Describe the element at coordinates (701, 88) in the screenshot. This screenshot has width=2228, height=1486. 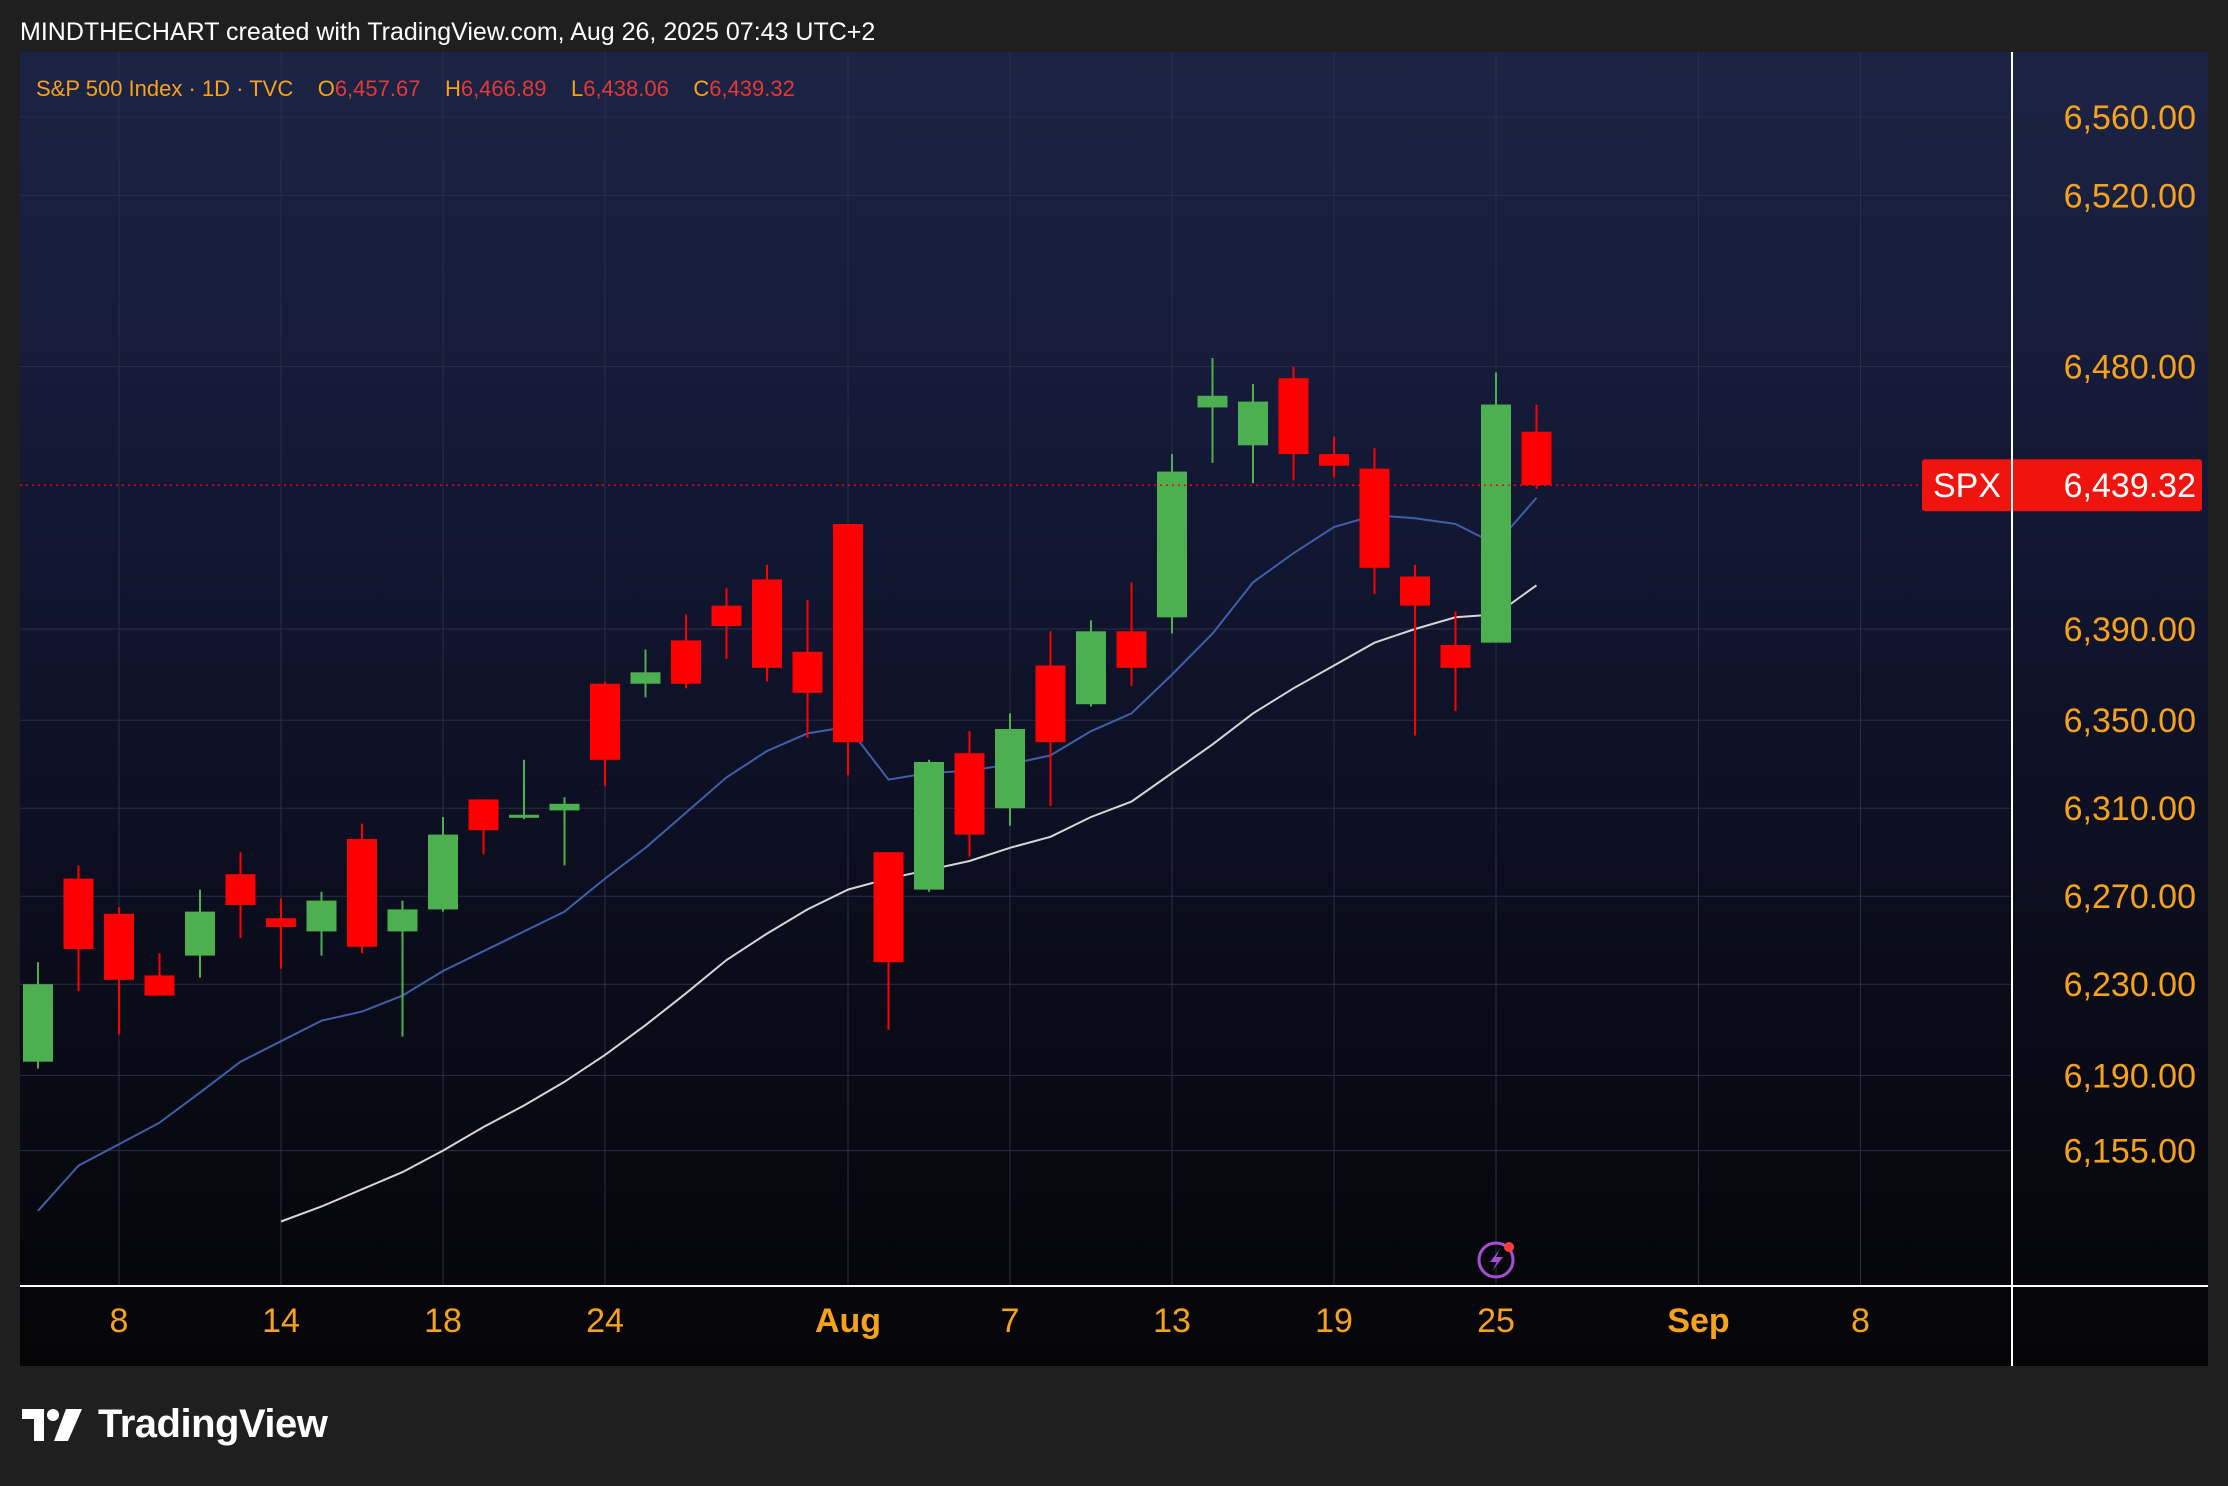
I see `legend-close-label: C` at that location.